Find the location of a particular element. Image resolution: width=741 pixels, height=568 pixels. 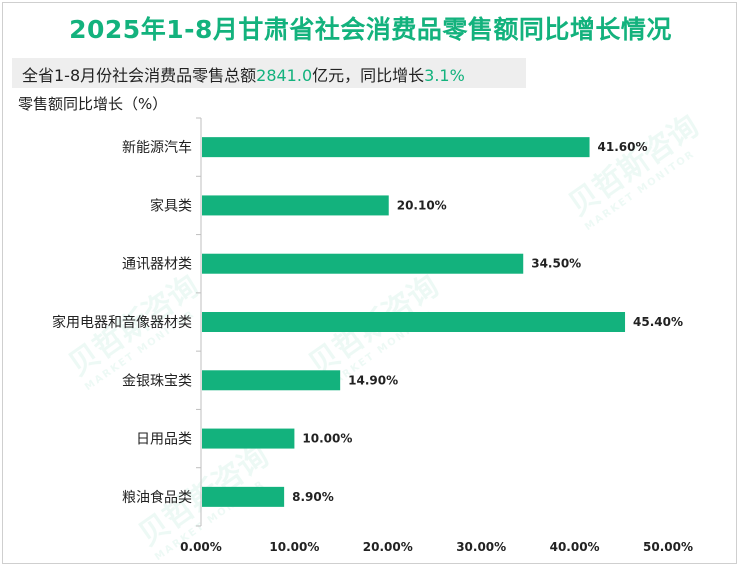

data-label: 8.90% is located at coordinates (313, 497).